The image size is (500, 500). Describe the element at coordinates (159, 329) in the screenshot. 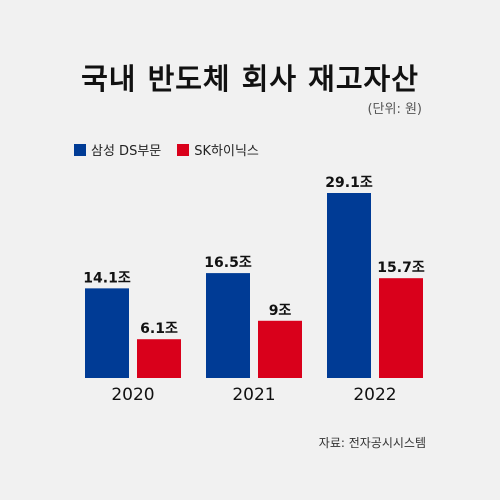

I see `data-label-skhynix-2020: 6.1조` at that location.